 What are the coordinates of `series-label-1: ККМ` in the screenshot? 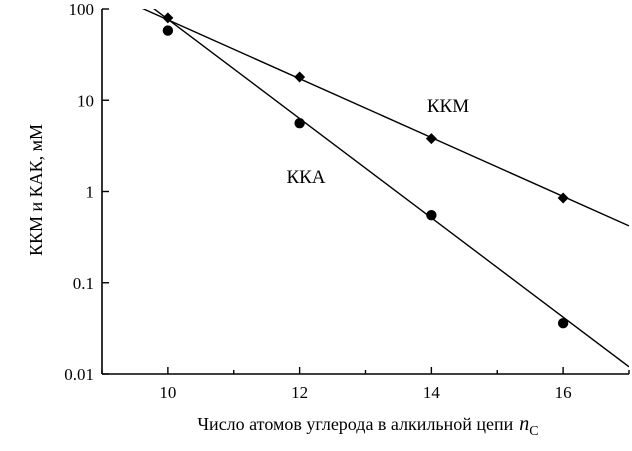 It's located at (448, 106).